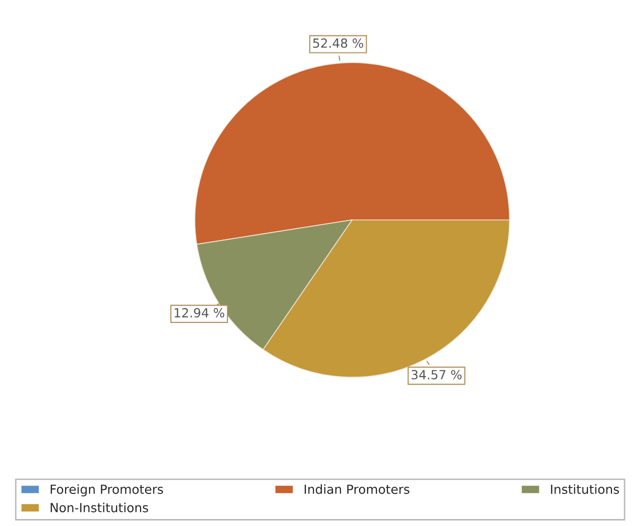 Image resolution: width=634 pixels, height=526 pixels. Describe the element at coordinates (437, 375) in the screenshot. I see `data-label: 34.57 %` at that location.